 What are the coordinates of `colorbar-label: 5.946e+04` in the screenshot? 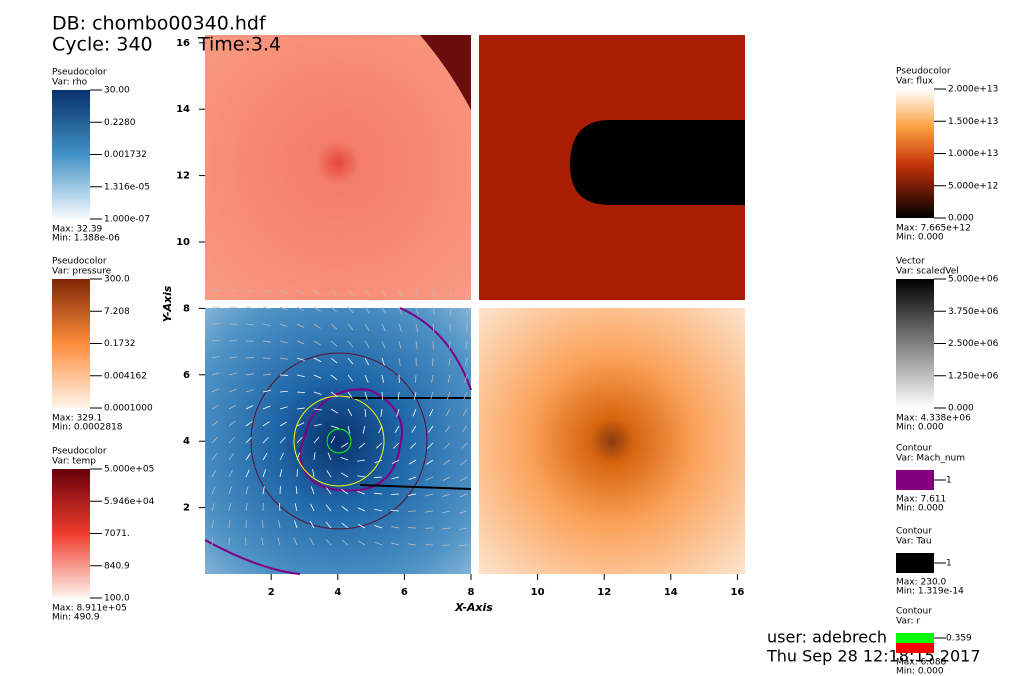 It's located at (129, 502).